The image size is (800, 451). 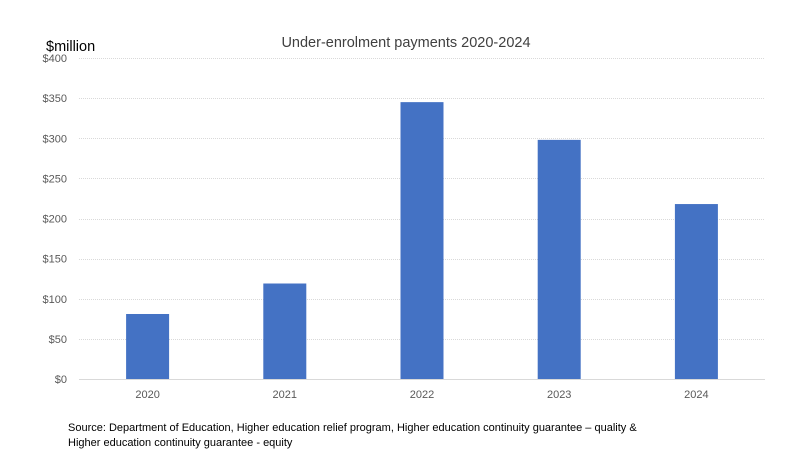 I want to click on y-axis-unit-label: $million, so click(x=70, y=47).